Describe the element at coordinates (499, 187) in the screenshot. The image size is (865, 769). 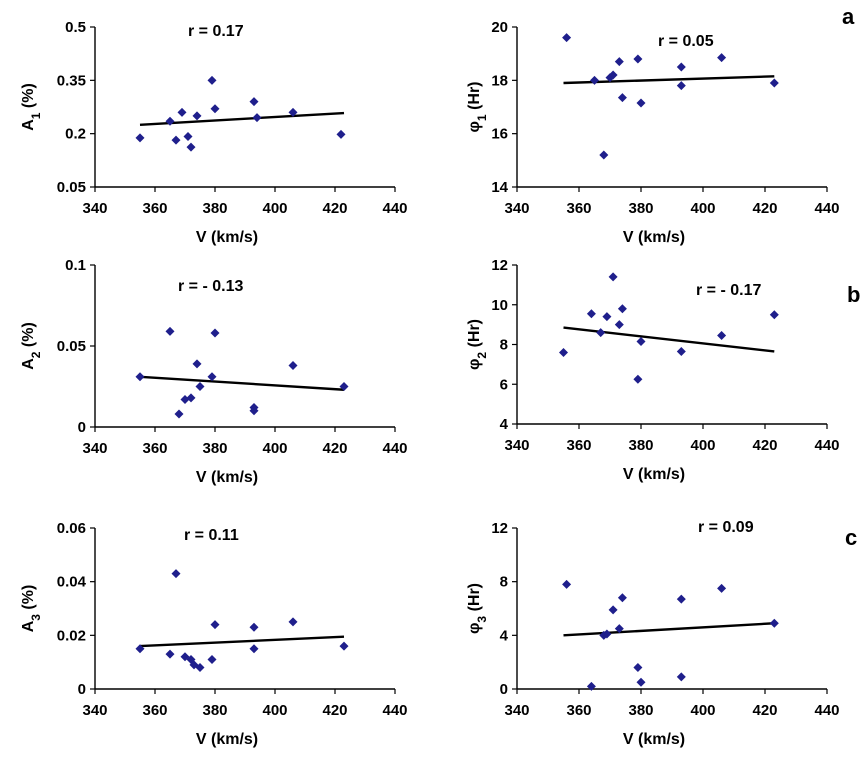
I see `y-tick-label: 14` at that location.